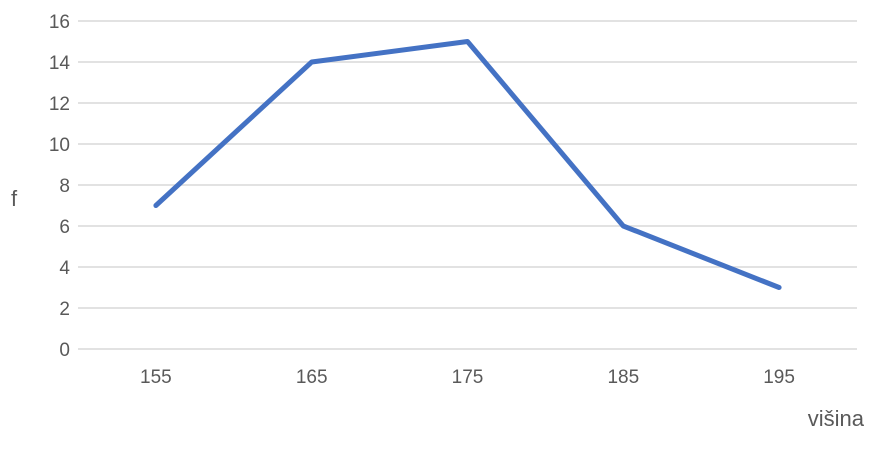 The width and height of the screenshot is (871, 472). Describe the element at coordinates (59, 22) in the screenshot. I see `y-tick-label: 16` at that location.